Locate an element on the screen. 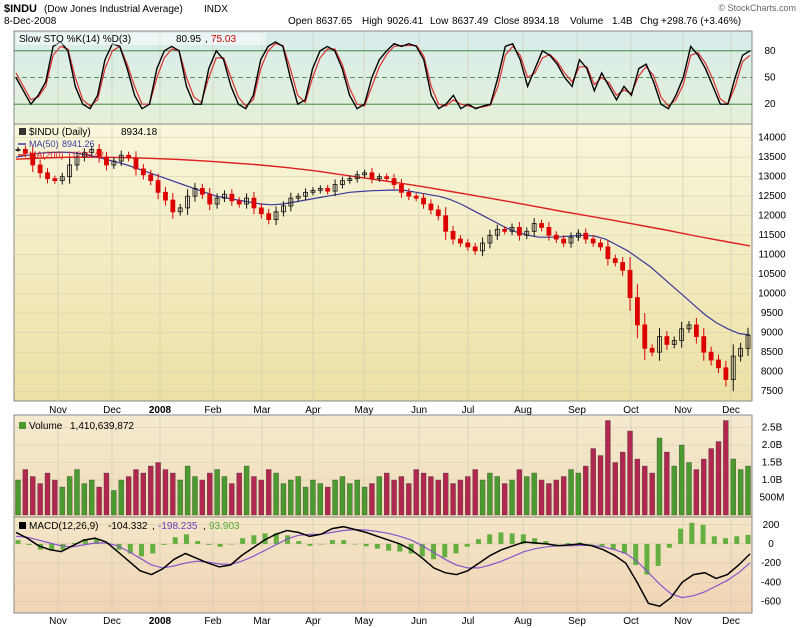 The width and height of the screenshot is (800, 628). volume-series is located at coordinates (383, 468).